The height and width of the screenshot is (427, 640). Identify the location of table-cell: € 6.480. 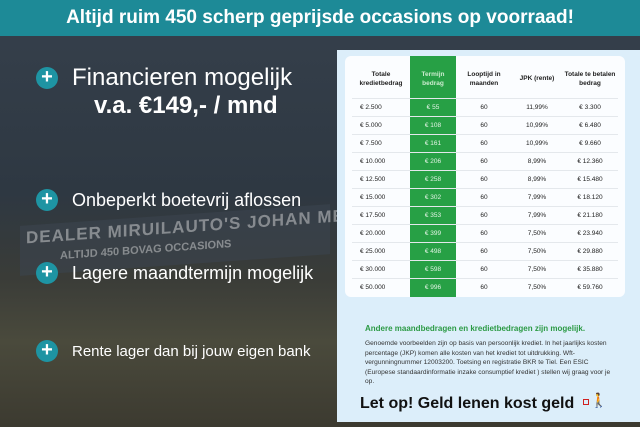
(590, 124).